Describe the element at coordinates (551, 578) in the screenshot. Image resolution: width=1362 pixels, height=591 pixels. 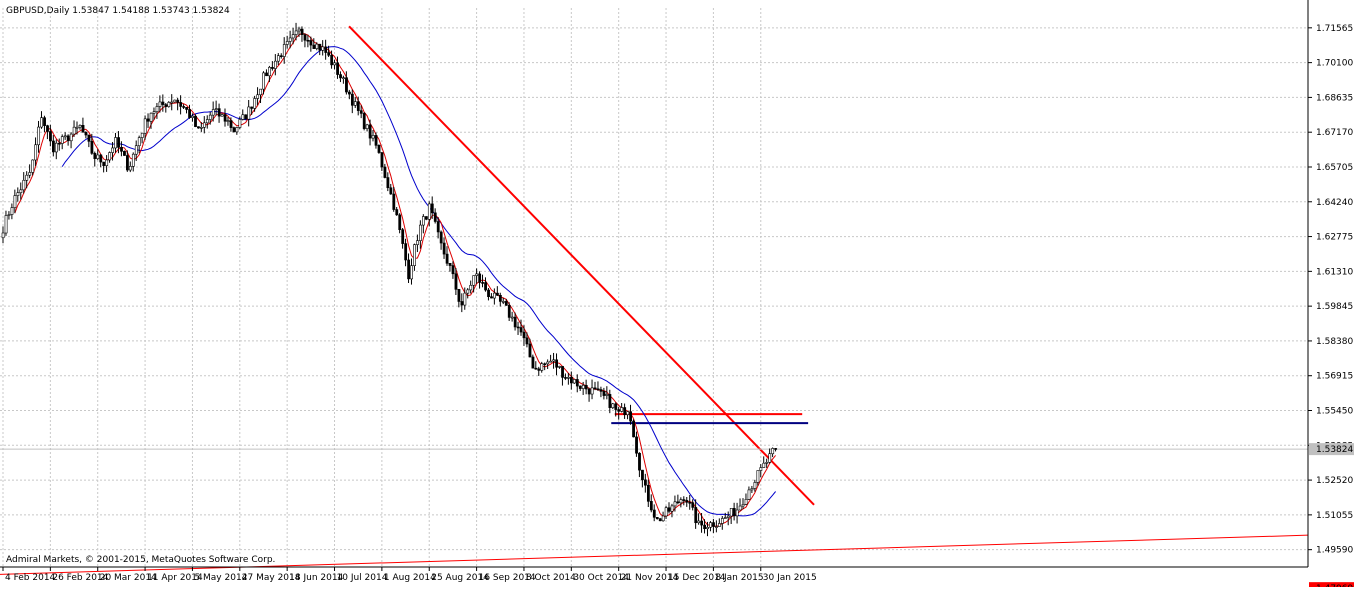
I see `x-tick-label: 8 Oct 2014` at that location.